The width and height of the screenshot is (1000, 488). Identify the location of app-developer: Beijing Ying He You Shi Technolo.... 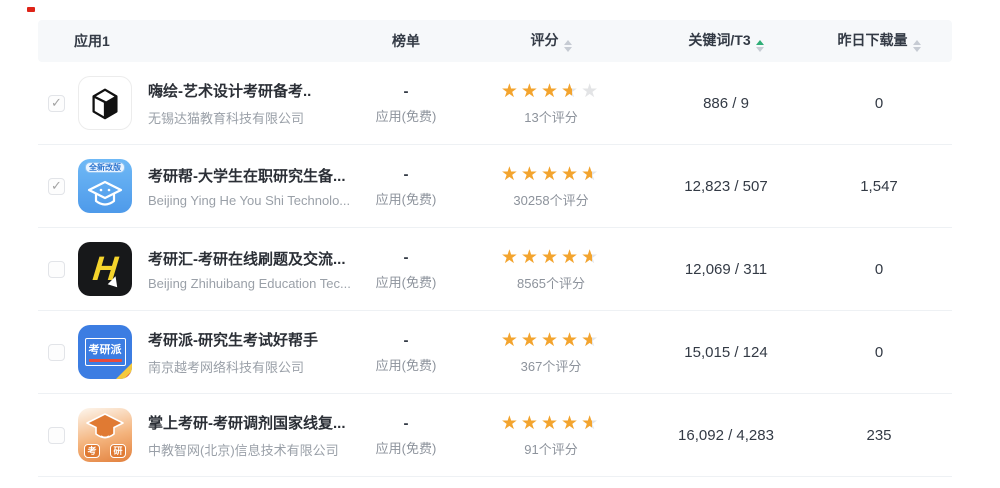
(249, 200).